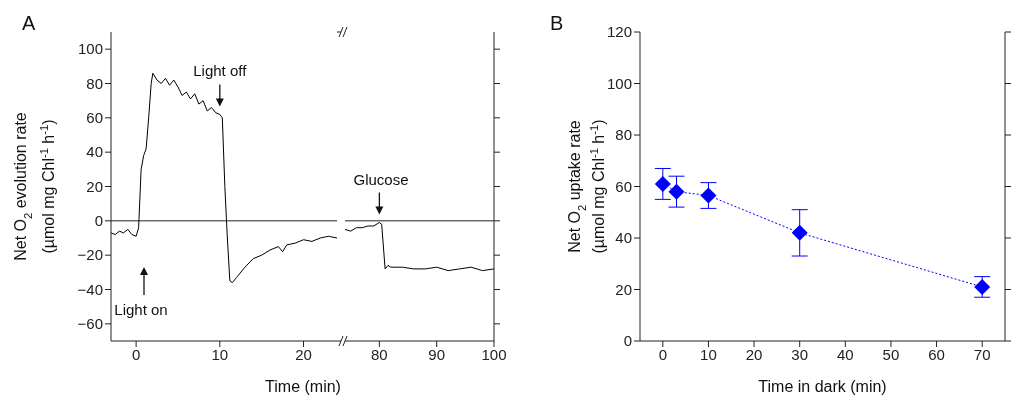  Describe the element at coordinates (800, 354) in the screenshot. I see `x-tick-label: 30` at that location.